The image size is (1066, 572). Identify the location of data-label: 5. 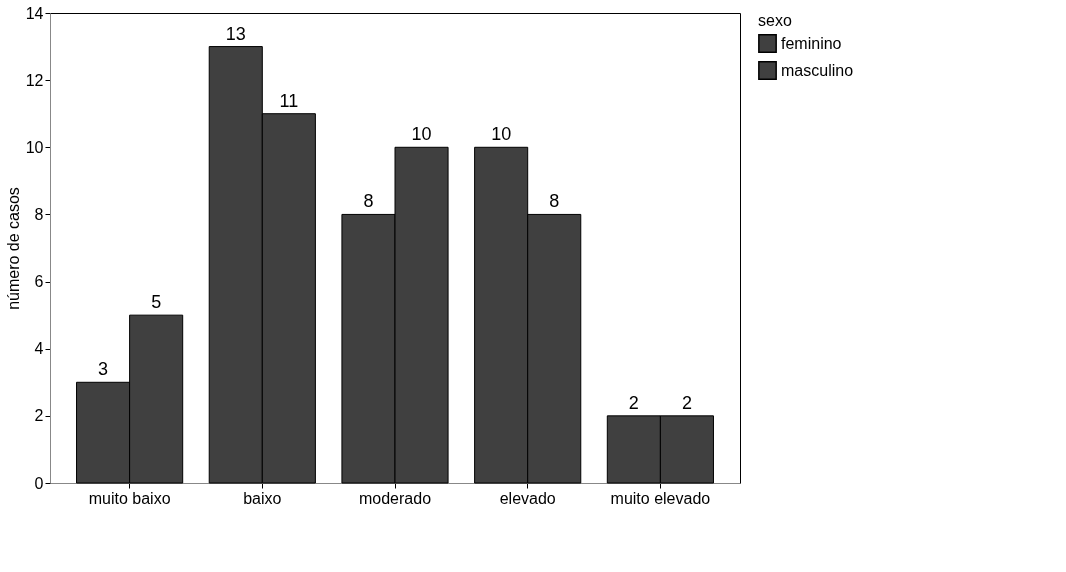
(156, 302).